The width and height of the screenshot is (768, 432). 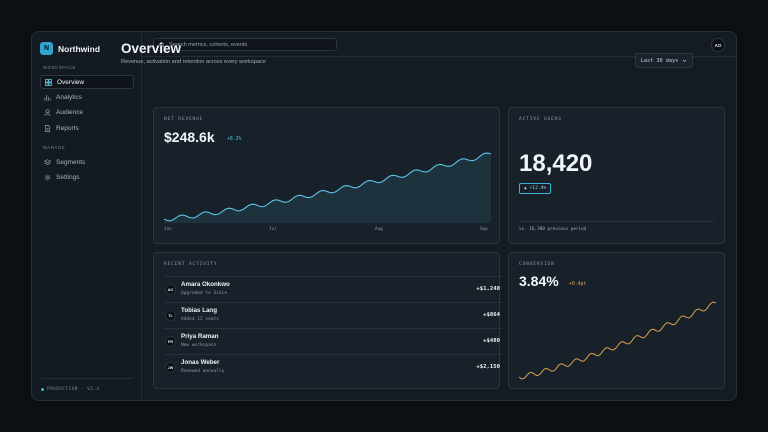 What do you see at coordinates (73, 389) in the screenshot?
I see `environment-label: PRODUCTION · V2.4` at bounding box center [73, 389].